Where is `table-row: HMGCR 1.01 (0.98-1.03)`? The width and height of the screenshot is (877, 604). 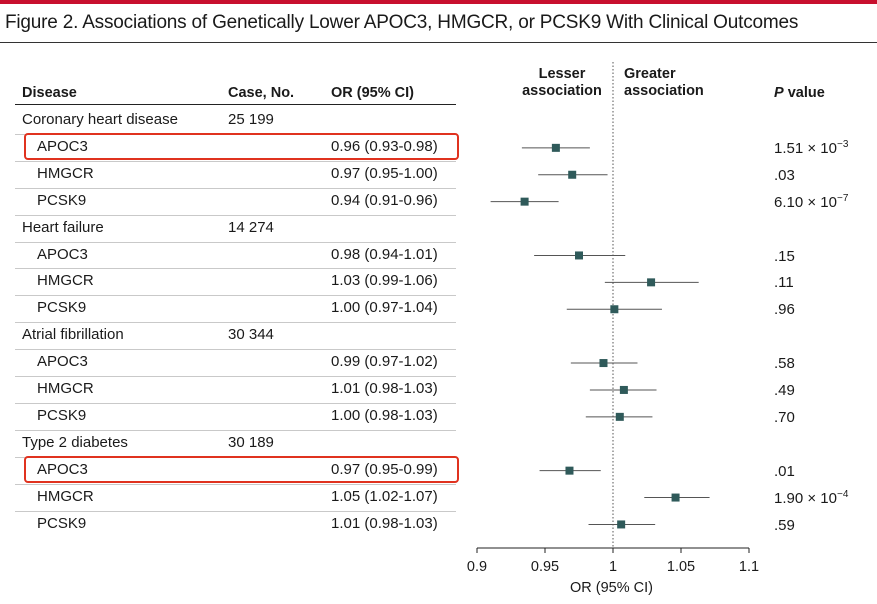
table-row: HMGCR 1.01 (0.98-1.03) is located at coordinates (235, 389).